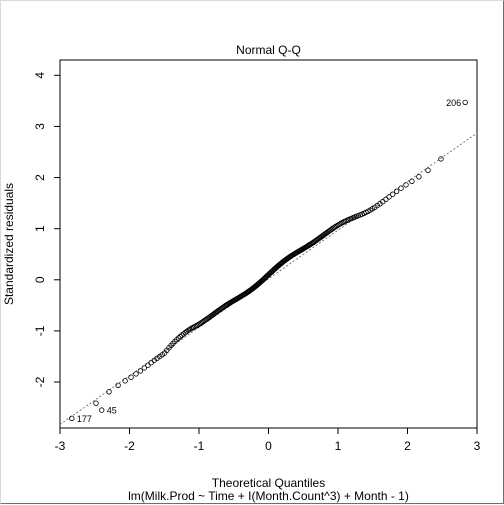 The width and height of the screenshot is (504, 505). I want to click on y-tick-label: -2, so click(40, 381).